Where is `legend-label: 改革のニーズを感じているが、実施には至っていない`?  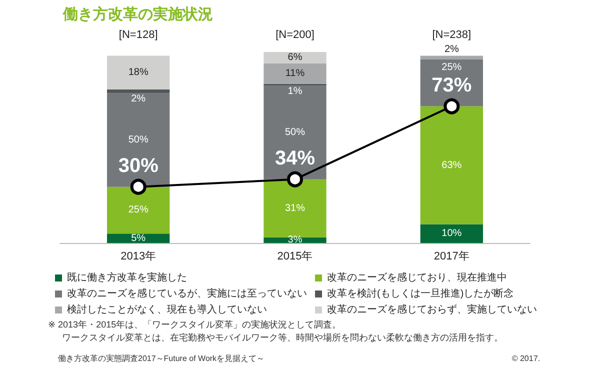 legend-label: 改革のニーズを感じているが、実施には至っていない is located at coordinates (187, 294).